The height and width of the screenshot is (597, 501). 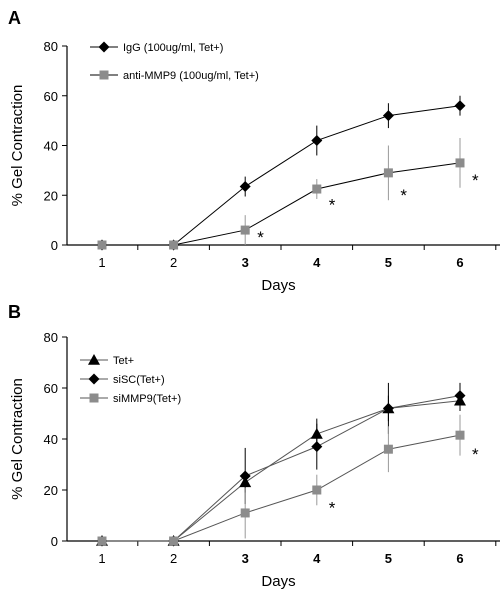 I want to click on panel-b-x-axis-title: Days, so click(x=278, y=581).